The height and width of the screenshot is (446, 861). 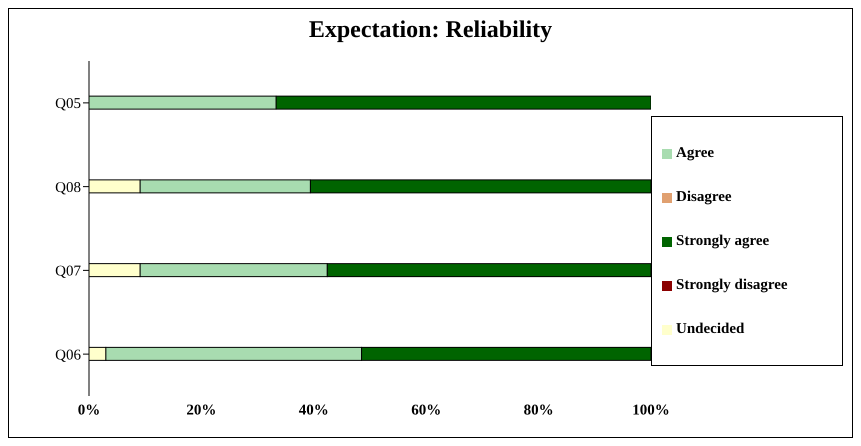 What do you see at coordinates (313, 410) in the screenshot?
I see `x-tick-label: 40%` at bounding box center [313, 410].